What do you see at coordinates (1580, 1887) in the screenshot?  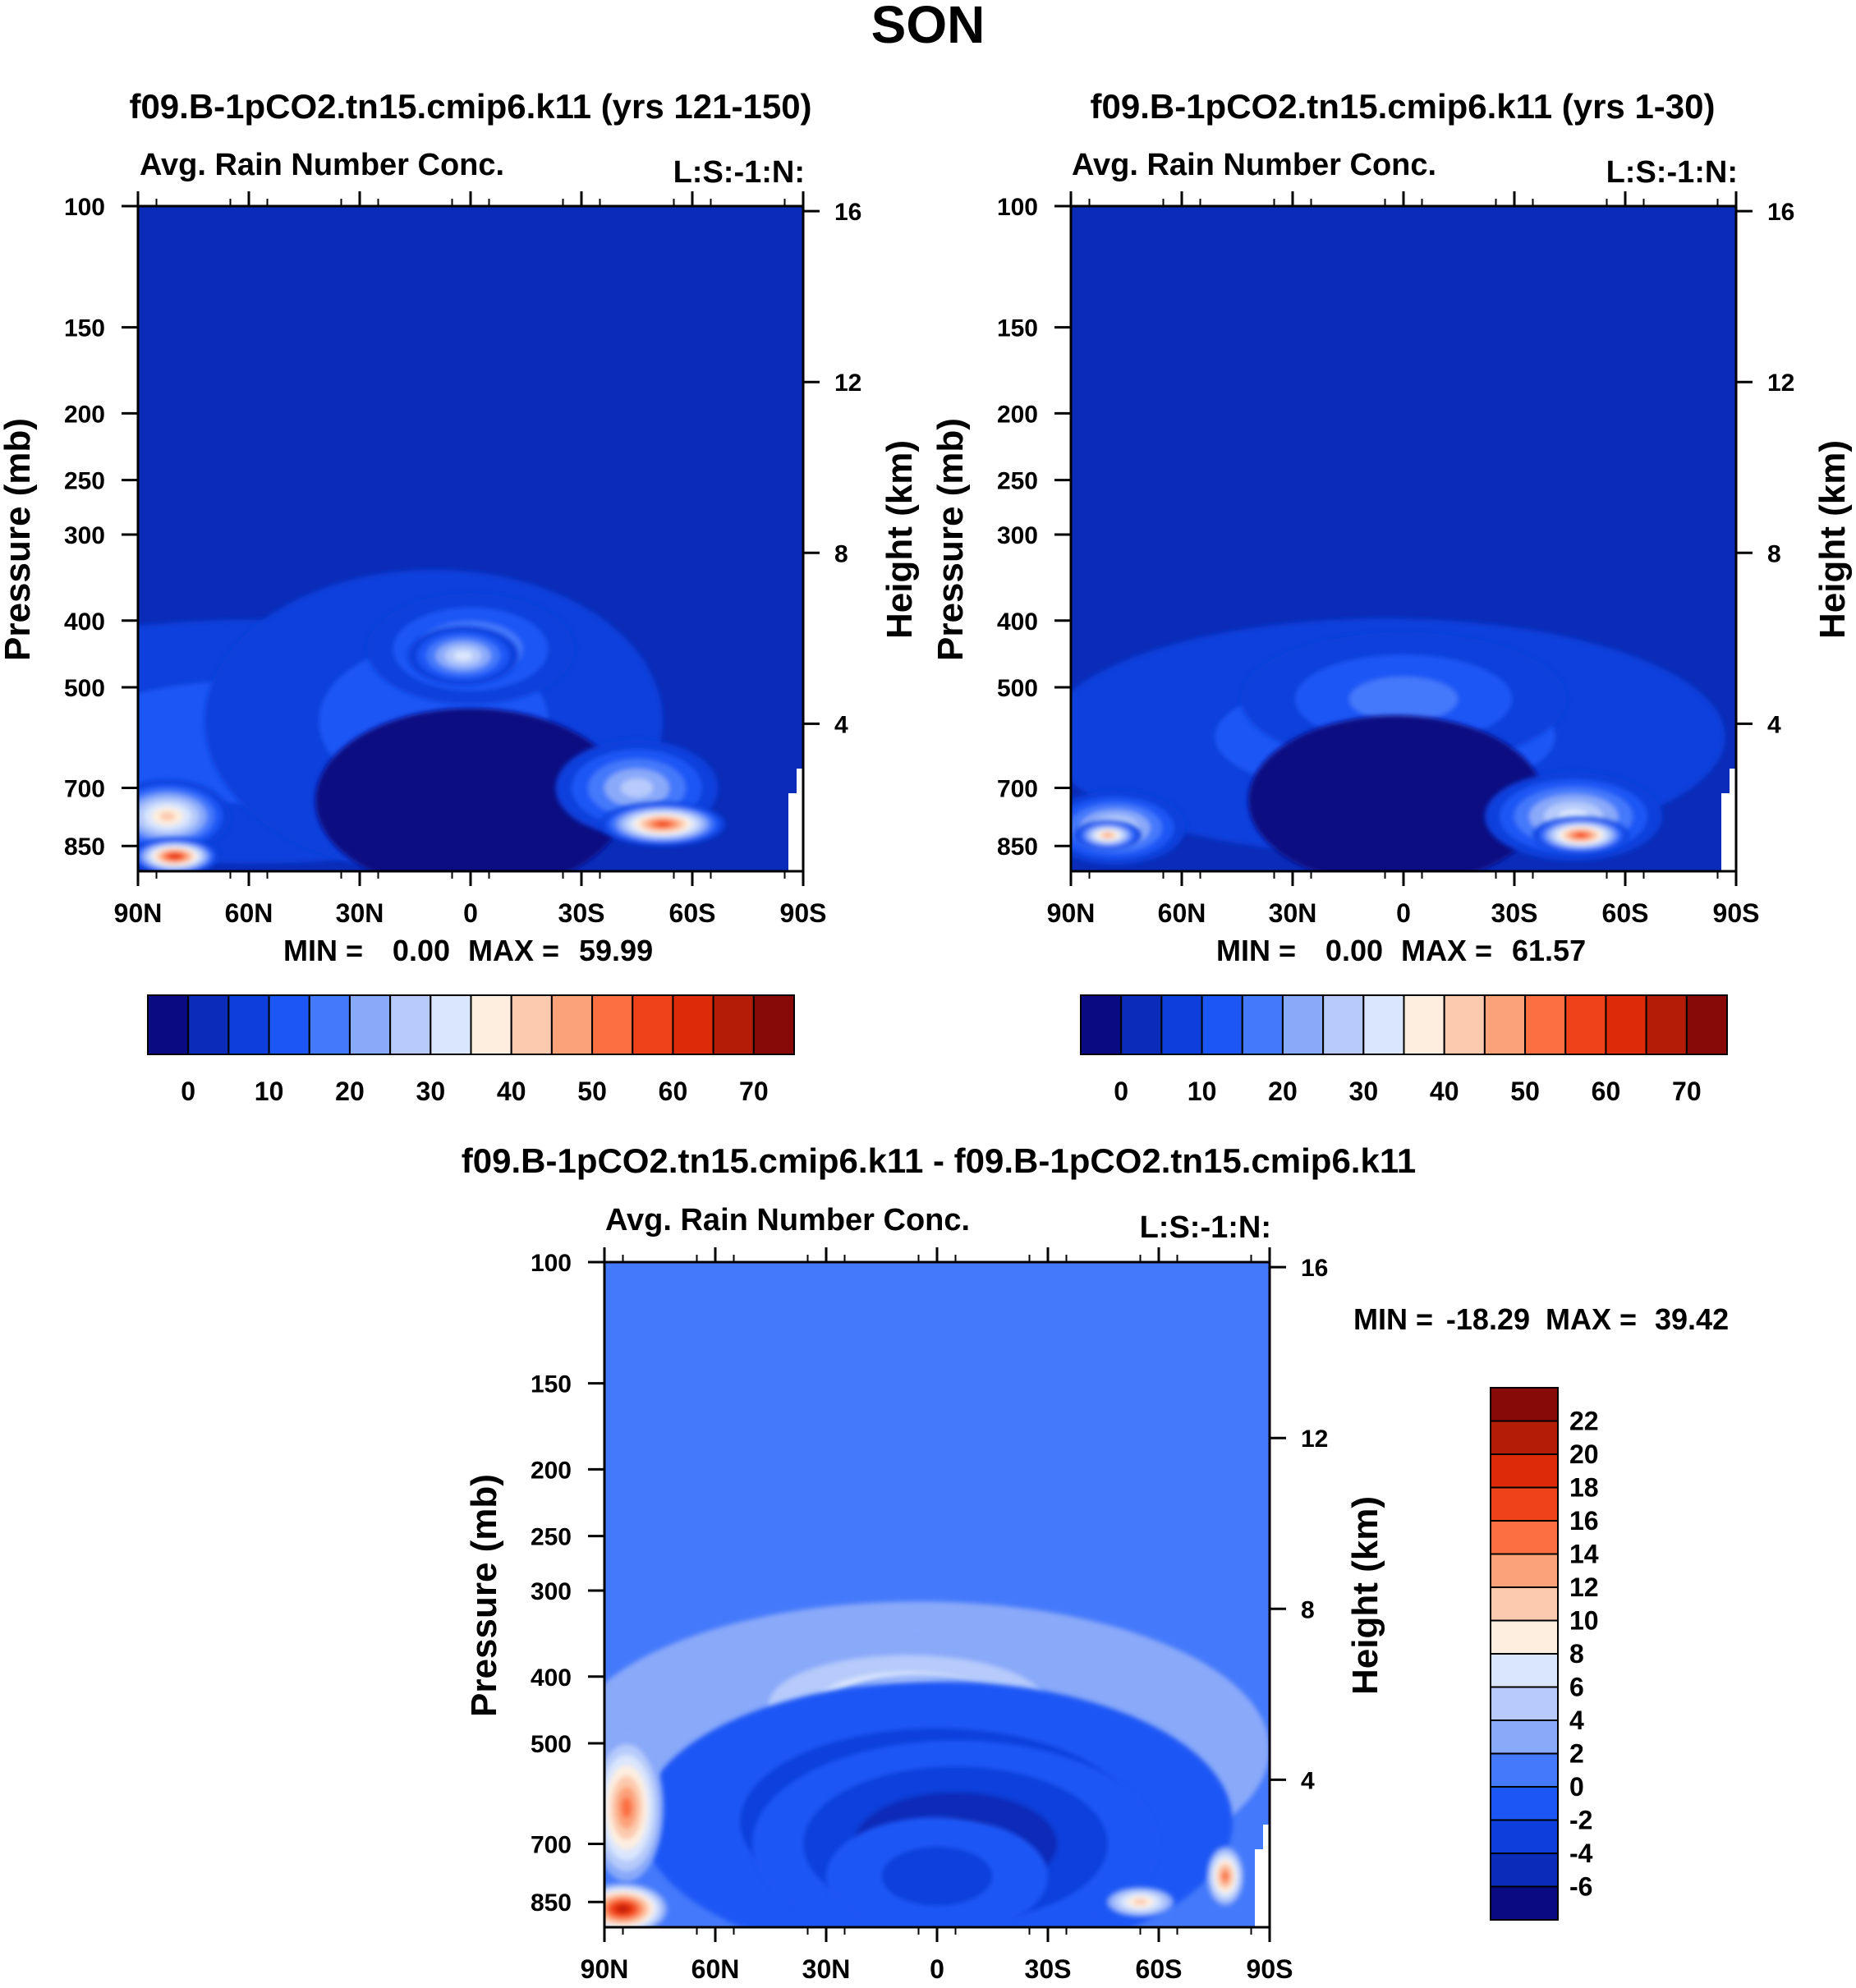 I see `colorbar-label: -6` at bounding box center [1580, 1887].